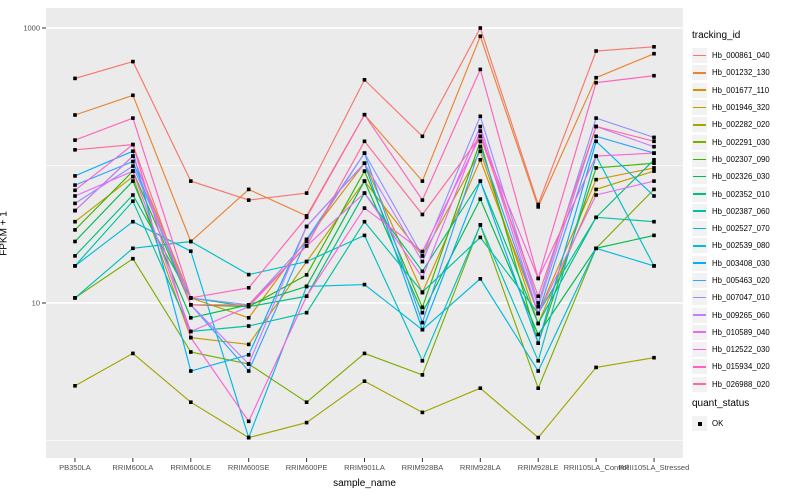 This screenshot has height=500, width=800. I want to click on x-tick-label-RRII105LA_Stressed: RRII105LA_Stressed, so click(654, 467).